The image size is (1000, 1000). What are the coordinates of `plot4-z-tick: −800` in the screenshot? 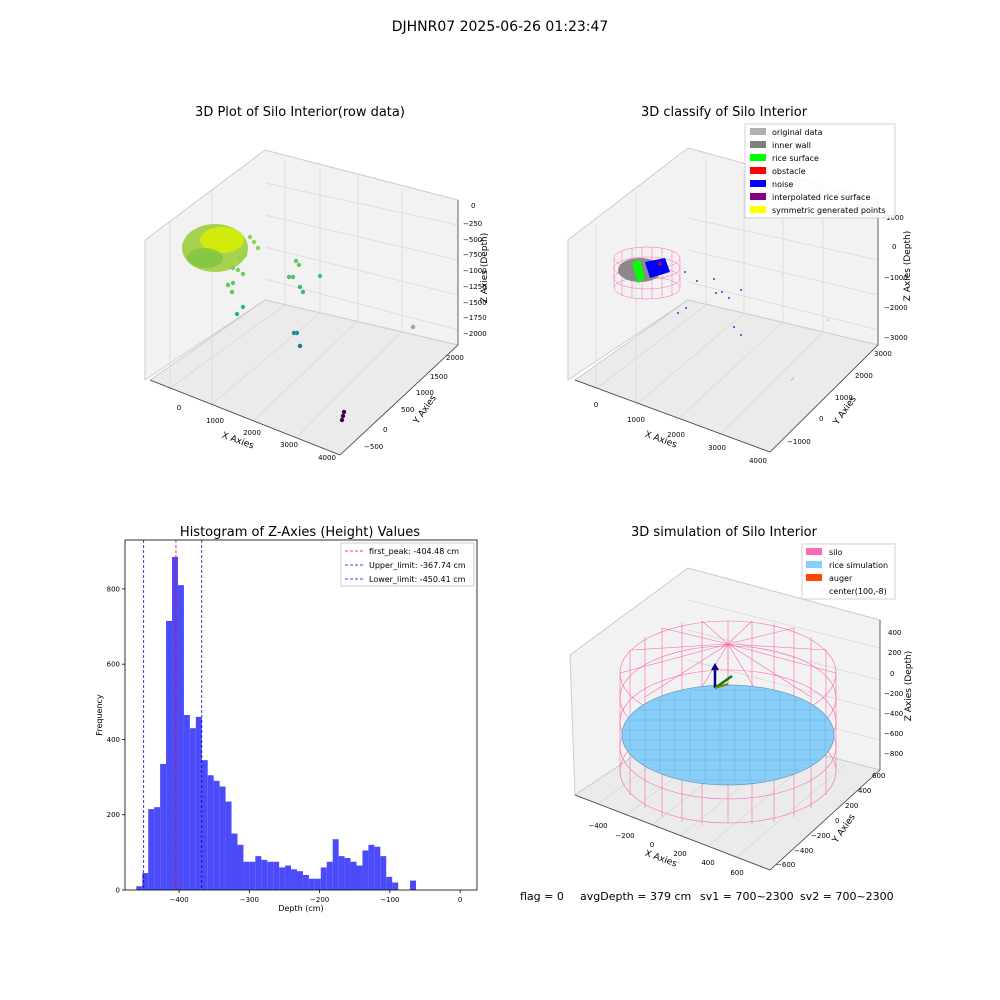 It's located at (893, 754).